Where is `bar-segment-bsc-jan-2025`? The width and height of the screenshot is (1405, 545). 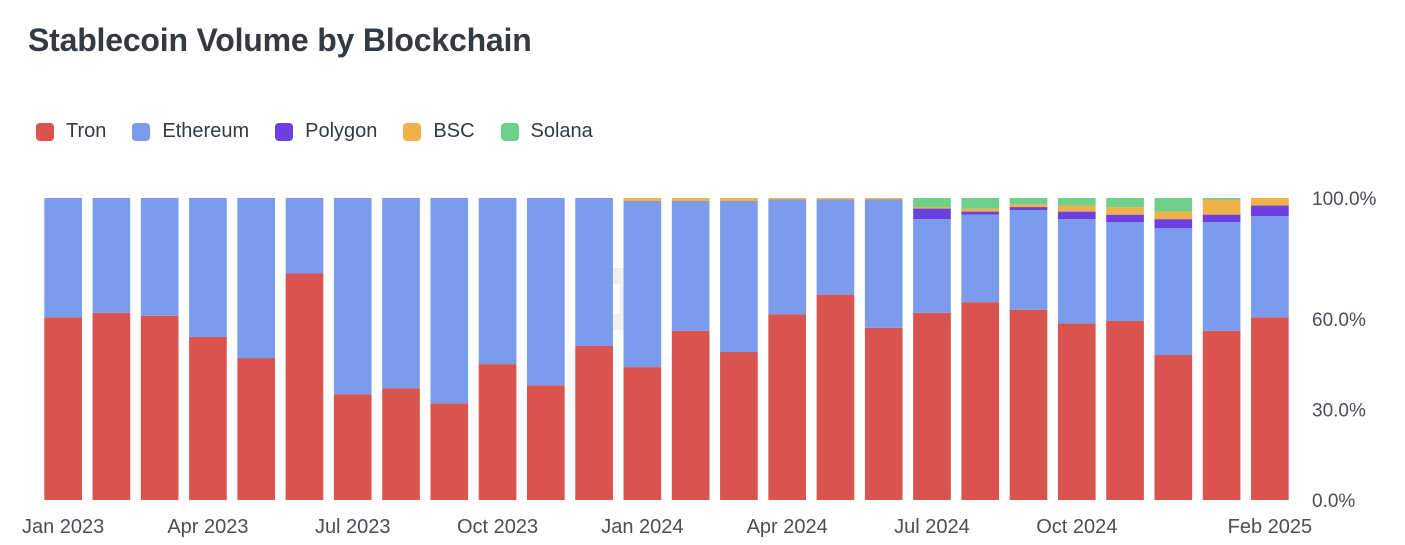 bar-segment-bsc-jan-2025 is located at coordinates (1221, 207).